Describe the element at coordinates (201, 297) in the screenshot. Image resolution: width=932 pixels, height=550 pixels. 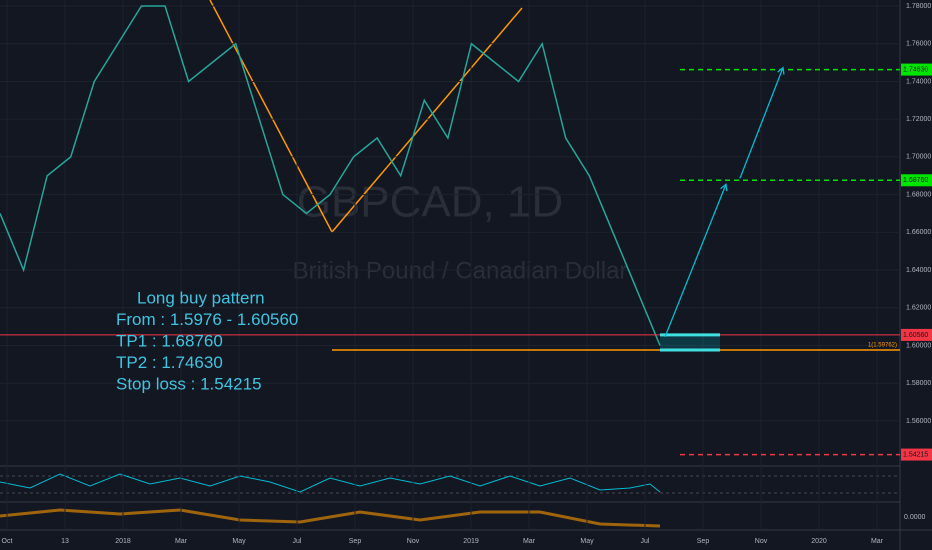
I see `note-line: Long buy pattern` at that location.